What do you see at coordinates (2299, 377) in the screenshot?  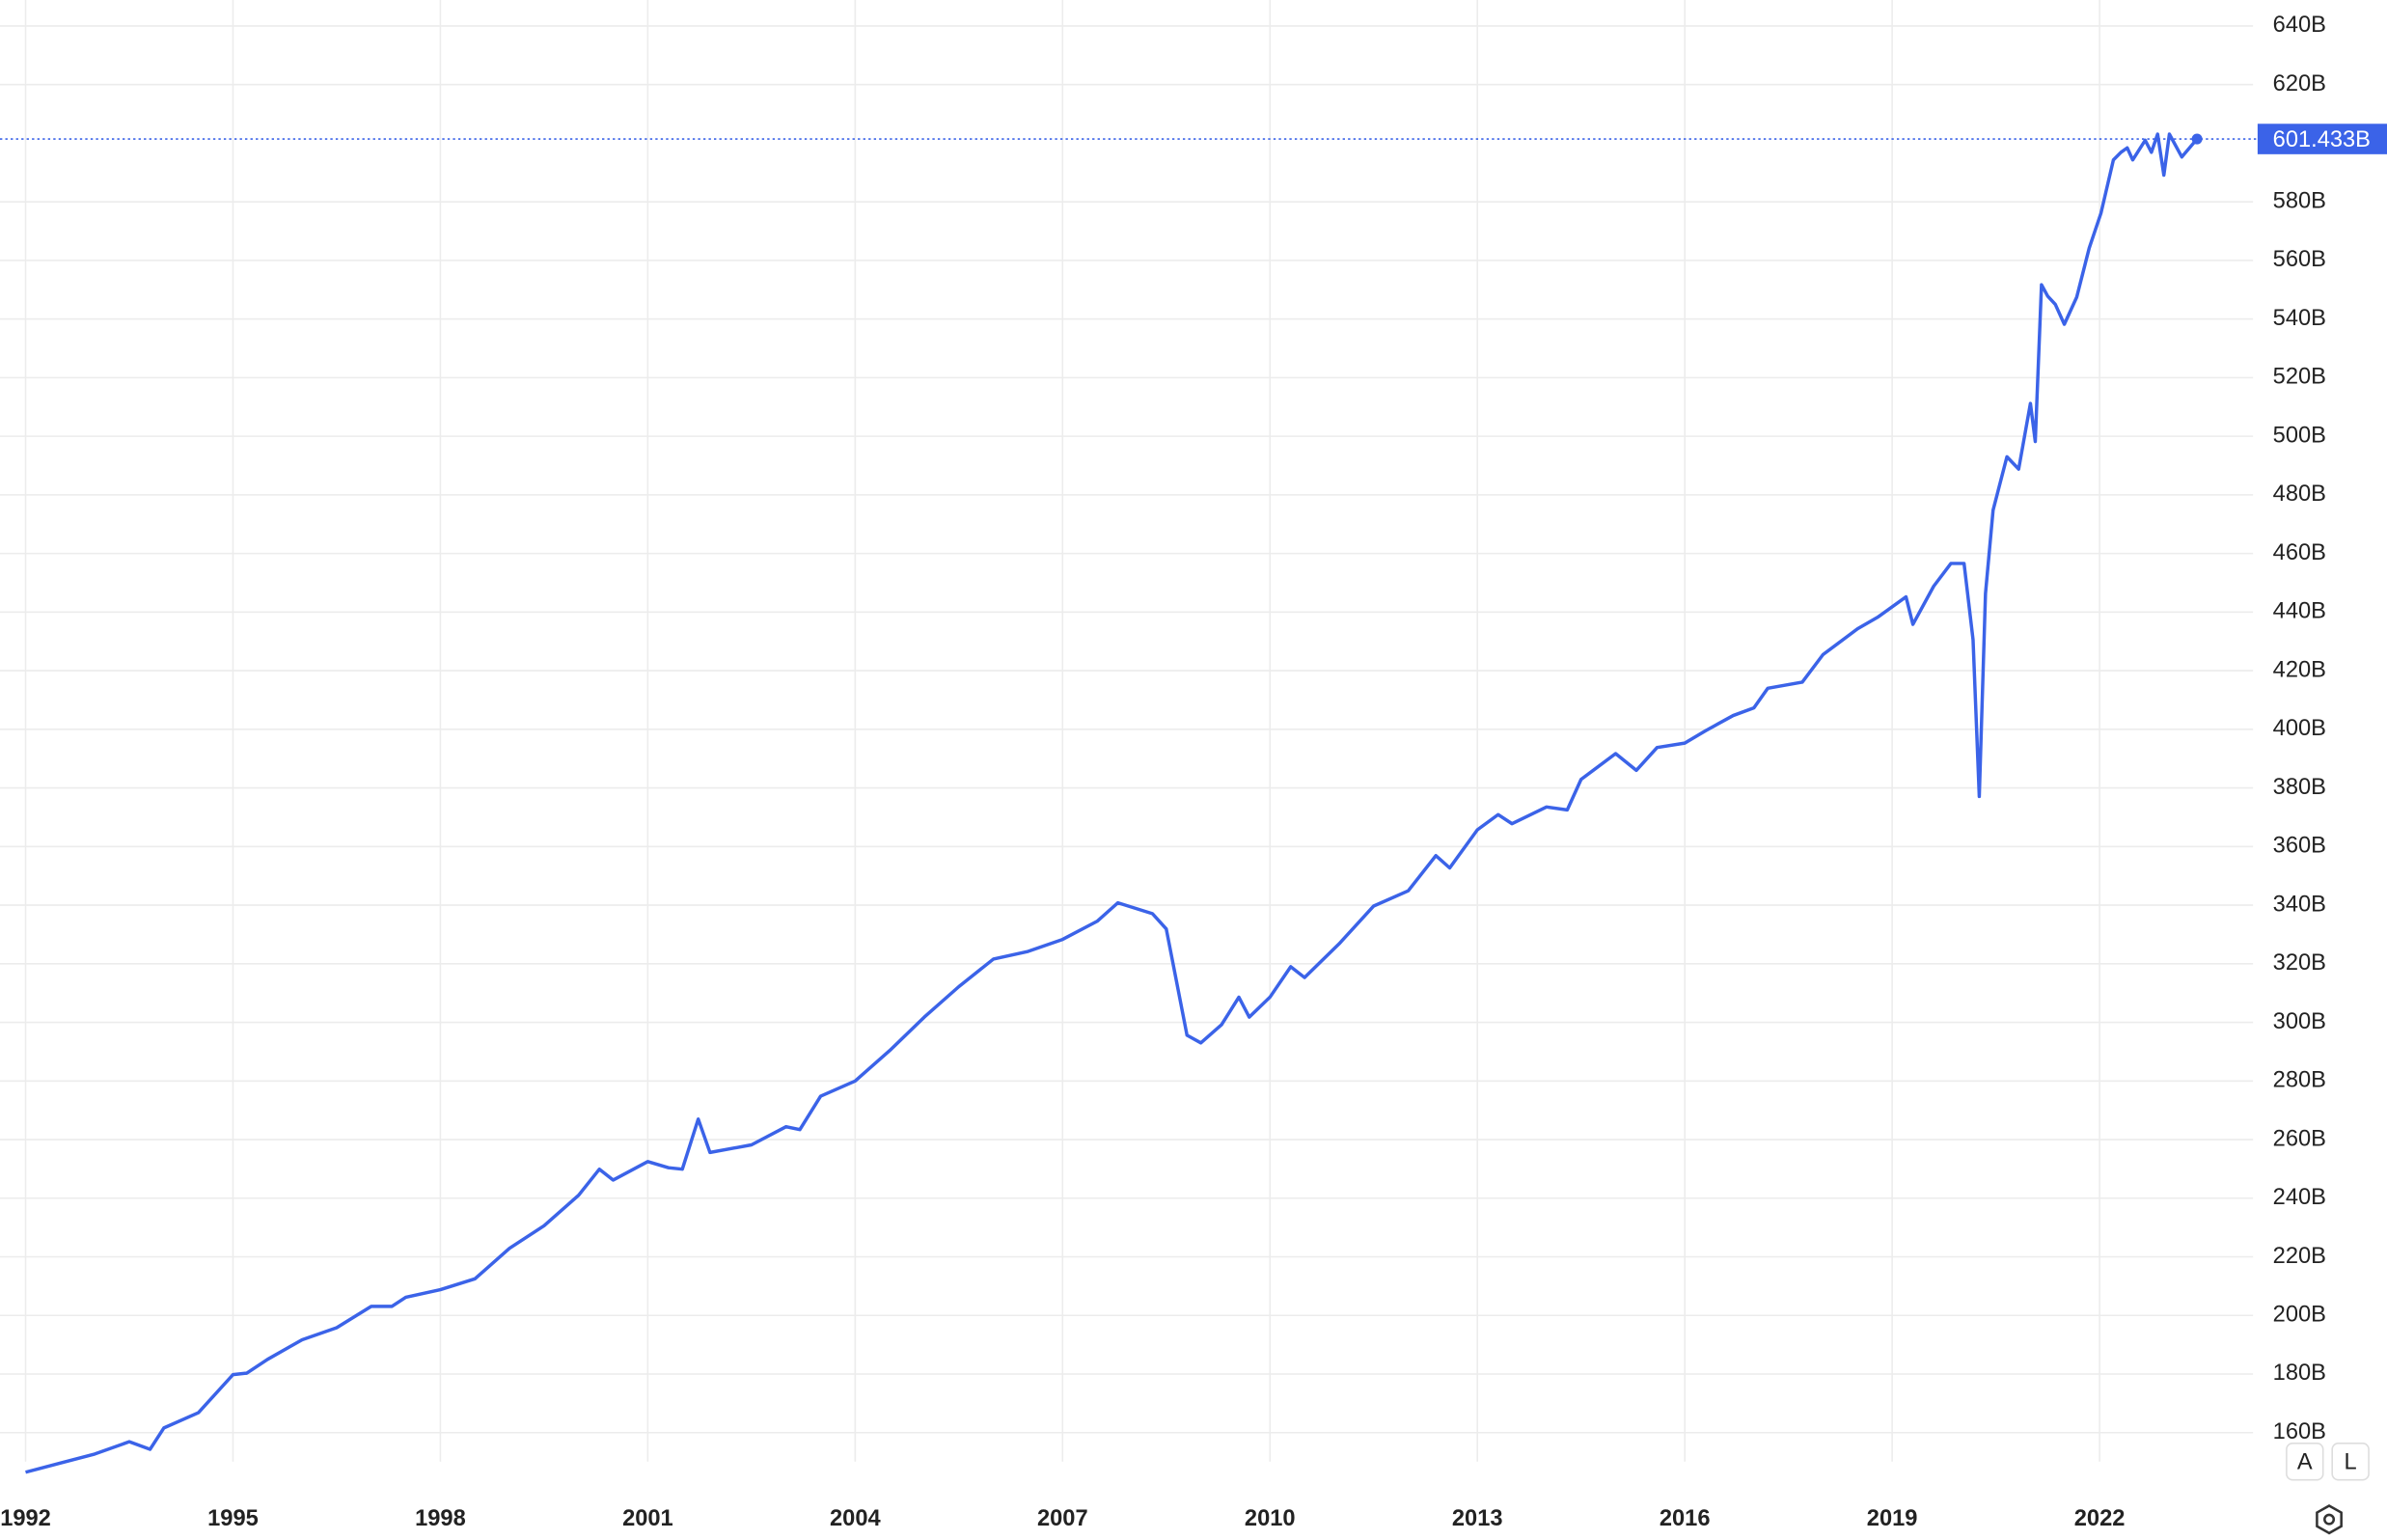 I see `y-tick-label: 520B` at bounding box center [2299, 377].